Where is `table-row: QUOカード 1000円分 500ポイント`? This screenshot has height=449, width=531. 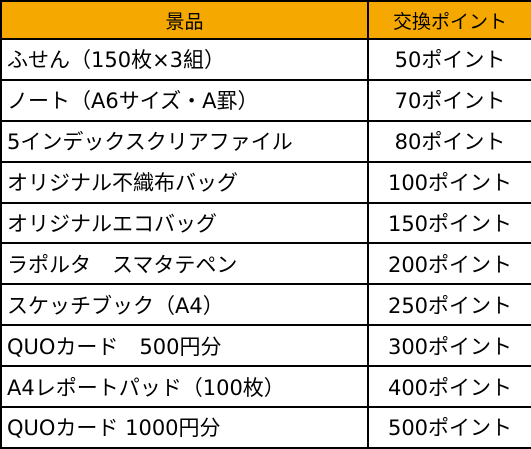 table-row: QUOカード 1000円分 500ポイント is located at coordinates (265, 427).